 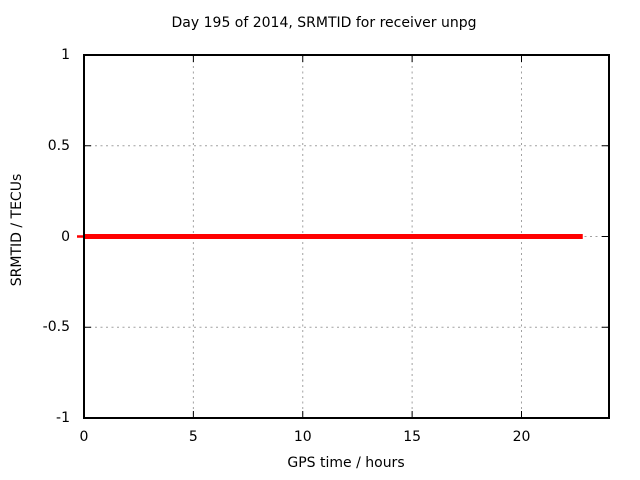 I want to click on x-tick-label: 0, so click(x=84, y=437).